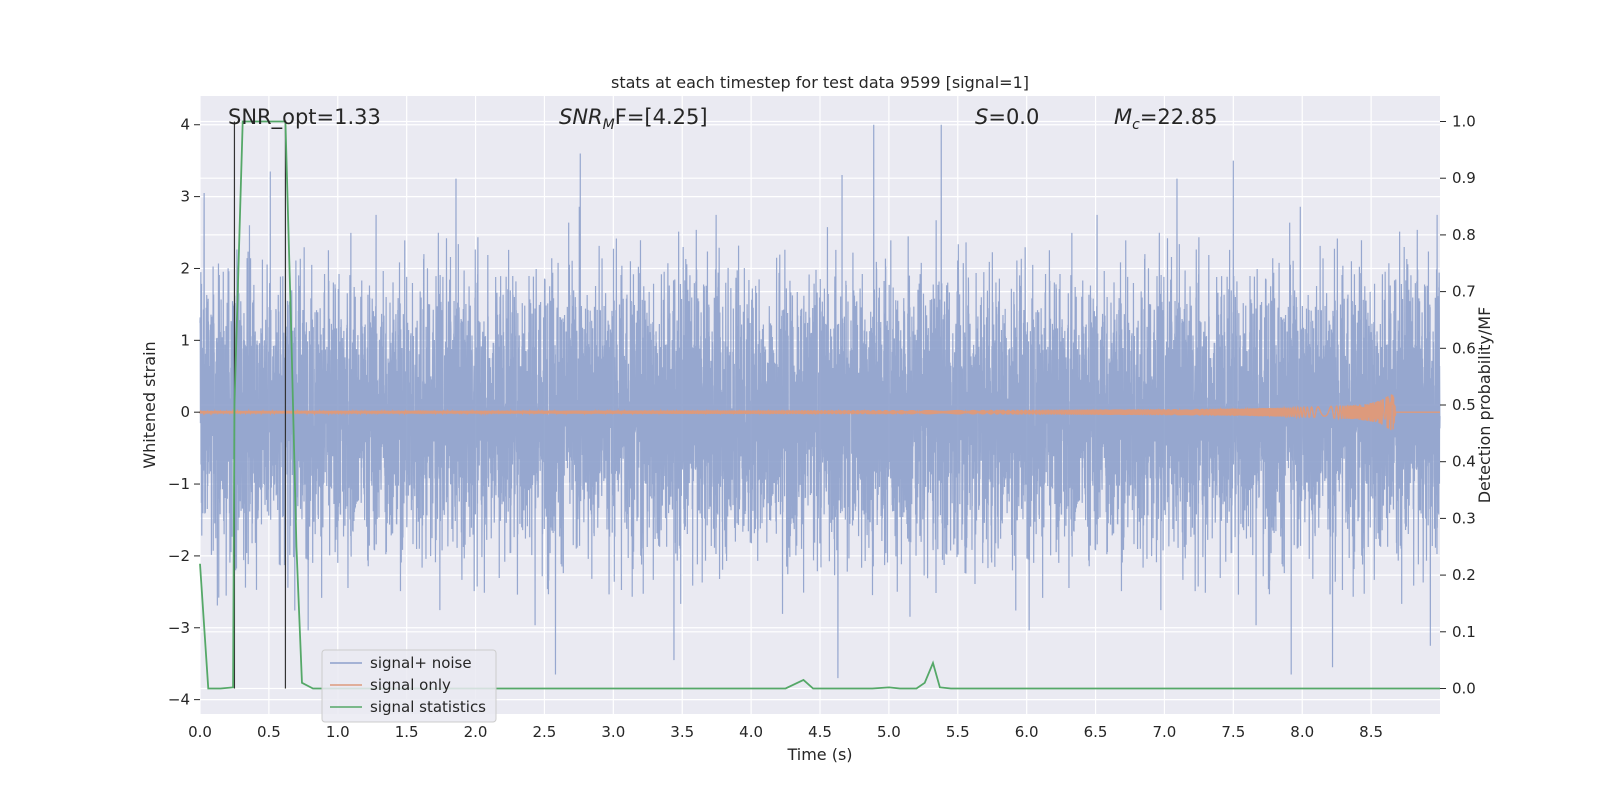 The image size is (1600, 800). What do you see at coordinates (1179, 117) in the screenshot?
I see `annotation-mc-value: =22.85` at bounding box center [1179, 117].